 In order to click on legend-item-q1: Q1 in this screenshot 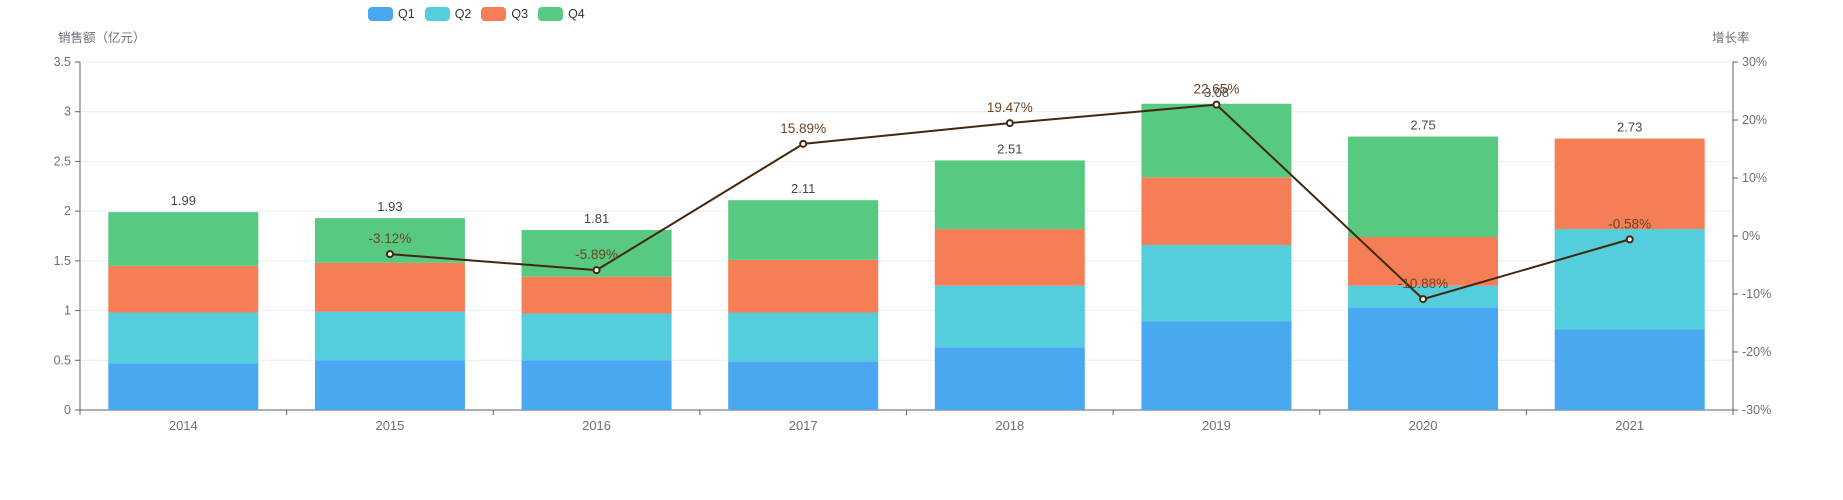, I will do `click(391, 14)`.